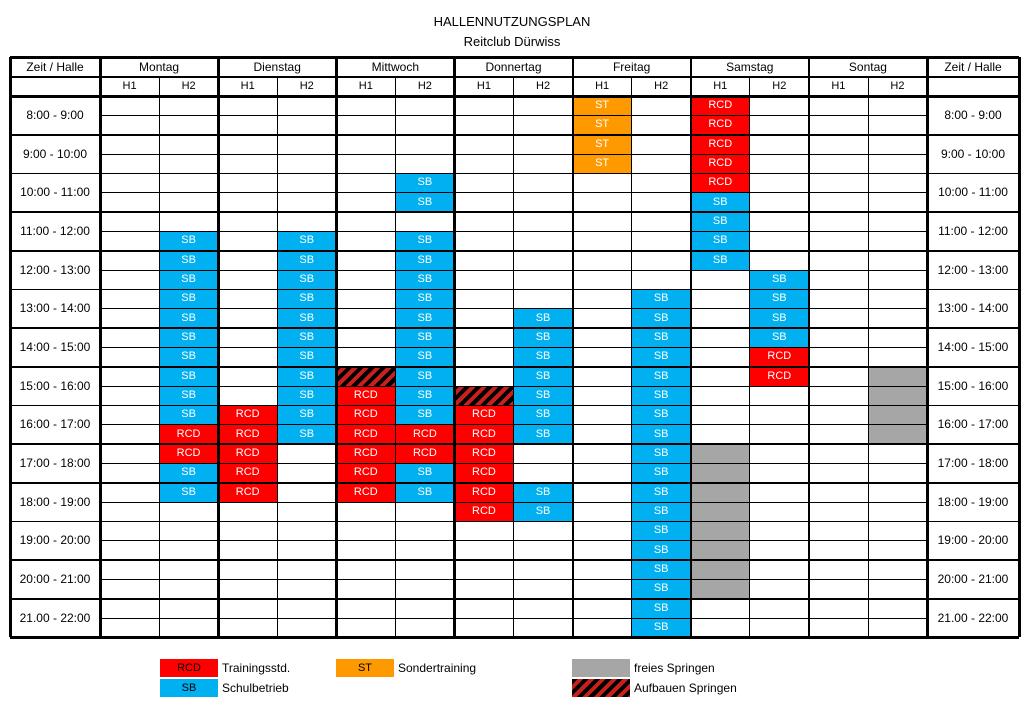 This screenshot has height=703, width=1024. I want to click on schedule-block-st: ST, so click(602, 144).